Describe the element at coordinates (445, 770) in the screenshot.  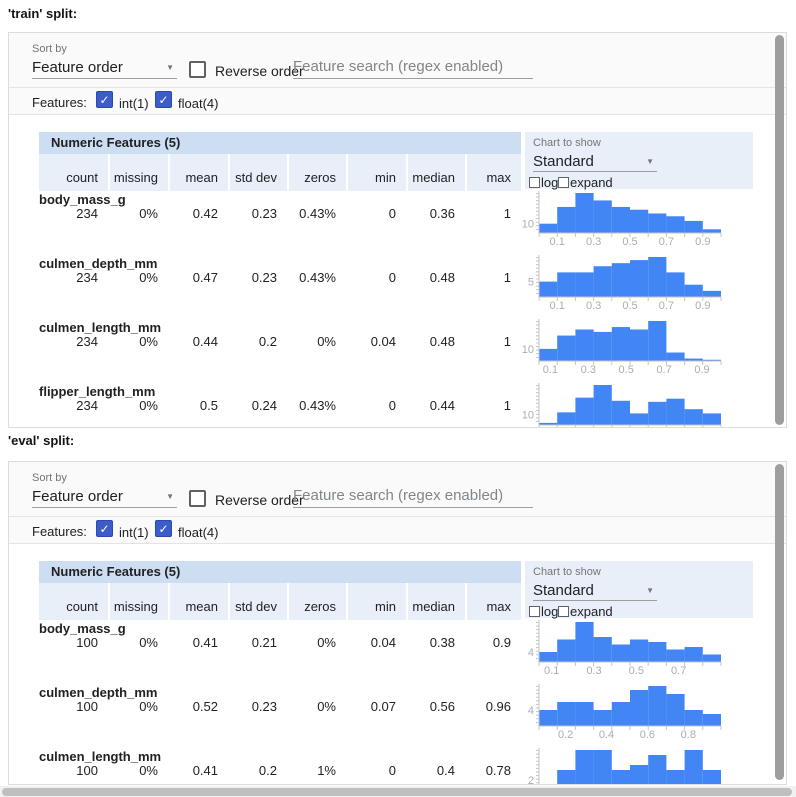
I see `stat-value-median: 0.4` at that location.